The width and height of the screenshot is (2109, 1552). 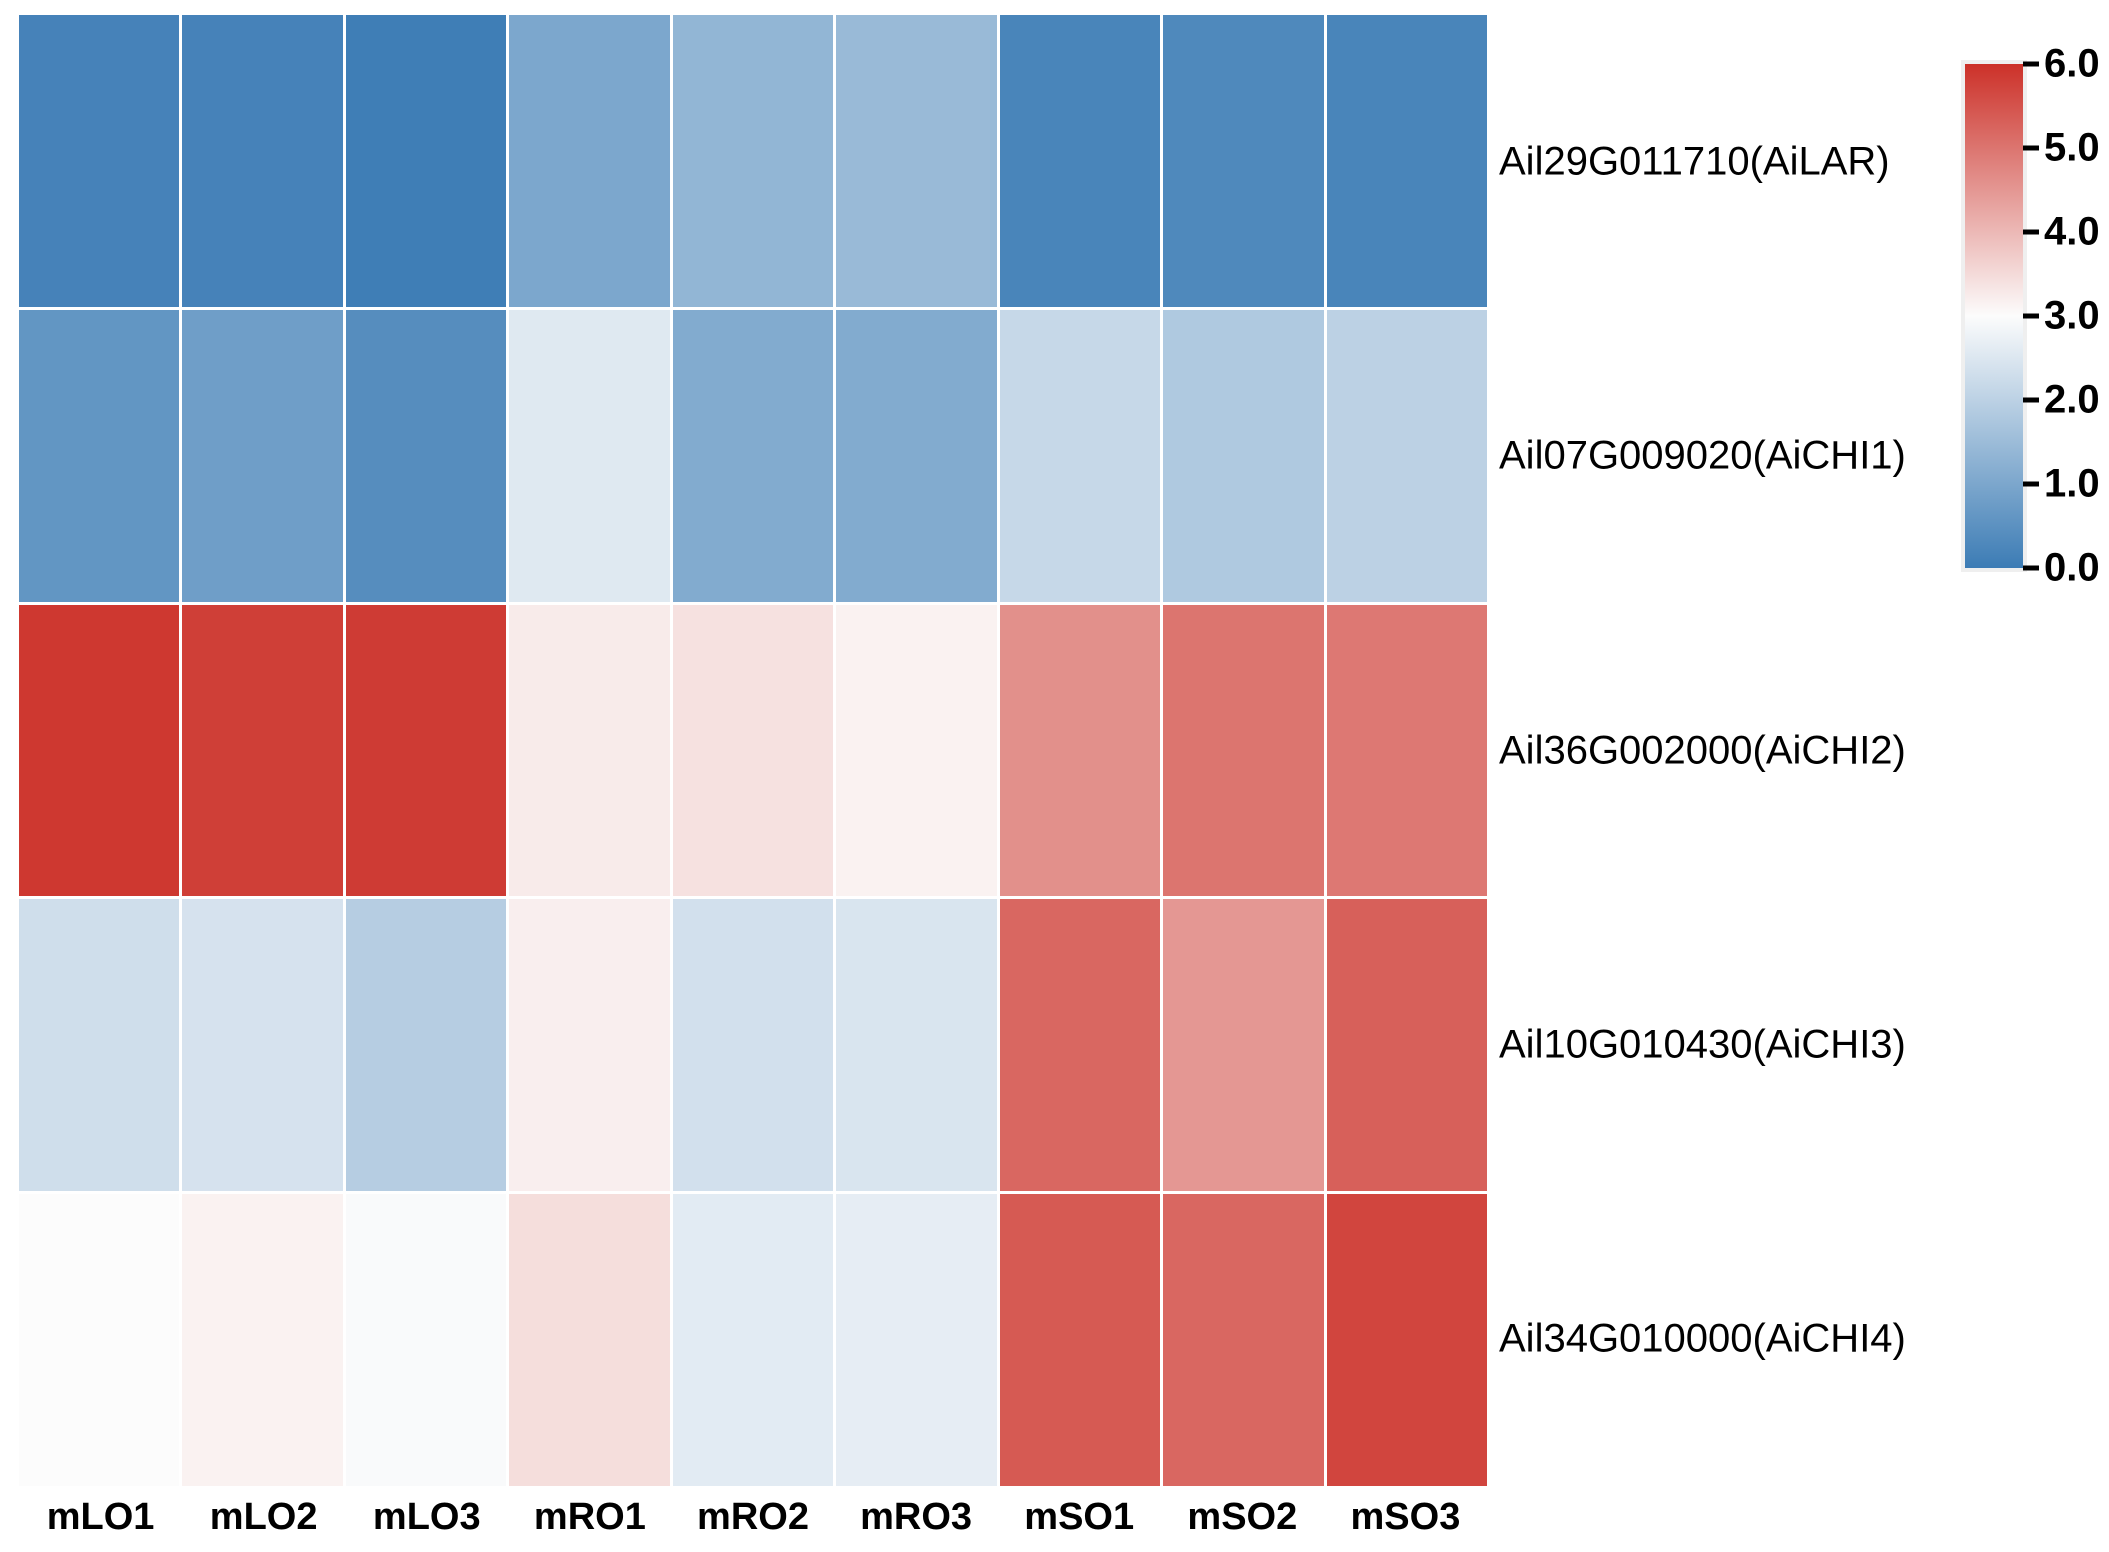 What do you see at coordinates (589, 1517) in the screenshot?
I see `column-label: mRO1` at bounding box center [589, 1517].